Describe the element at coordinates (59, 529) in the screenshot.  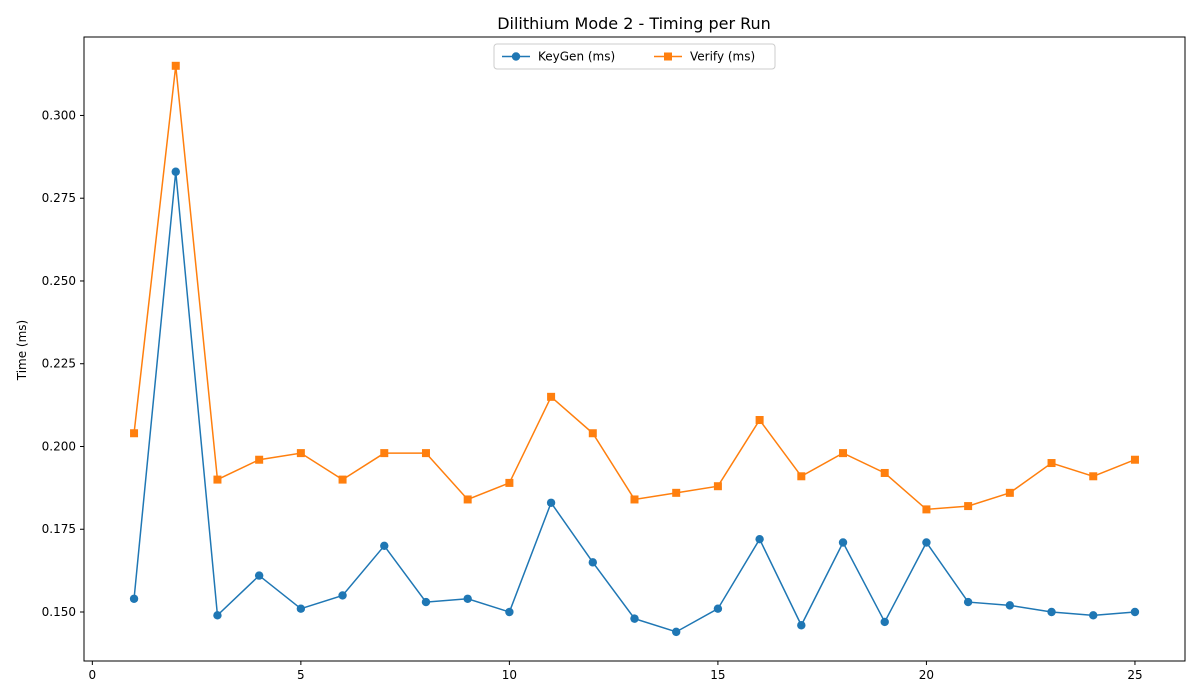
I see `y-tick-label: 0.175` at that location.